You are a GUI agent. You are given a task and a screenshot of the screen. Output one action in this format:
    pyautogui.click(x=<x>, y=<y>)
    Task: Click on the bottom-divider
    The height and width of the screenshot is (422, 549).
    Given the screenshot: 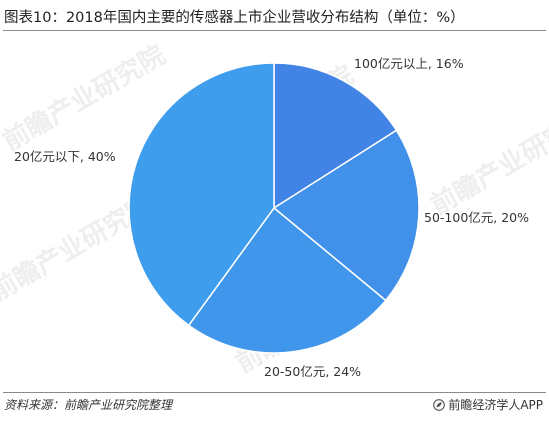 What is the action you would take?
    pyautogui.click(x=274, y=392)
    